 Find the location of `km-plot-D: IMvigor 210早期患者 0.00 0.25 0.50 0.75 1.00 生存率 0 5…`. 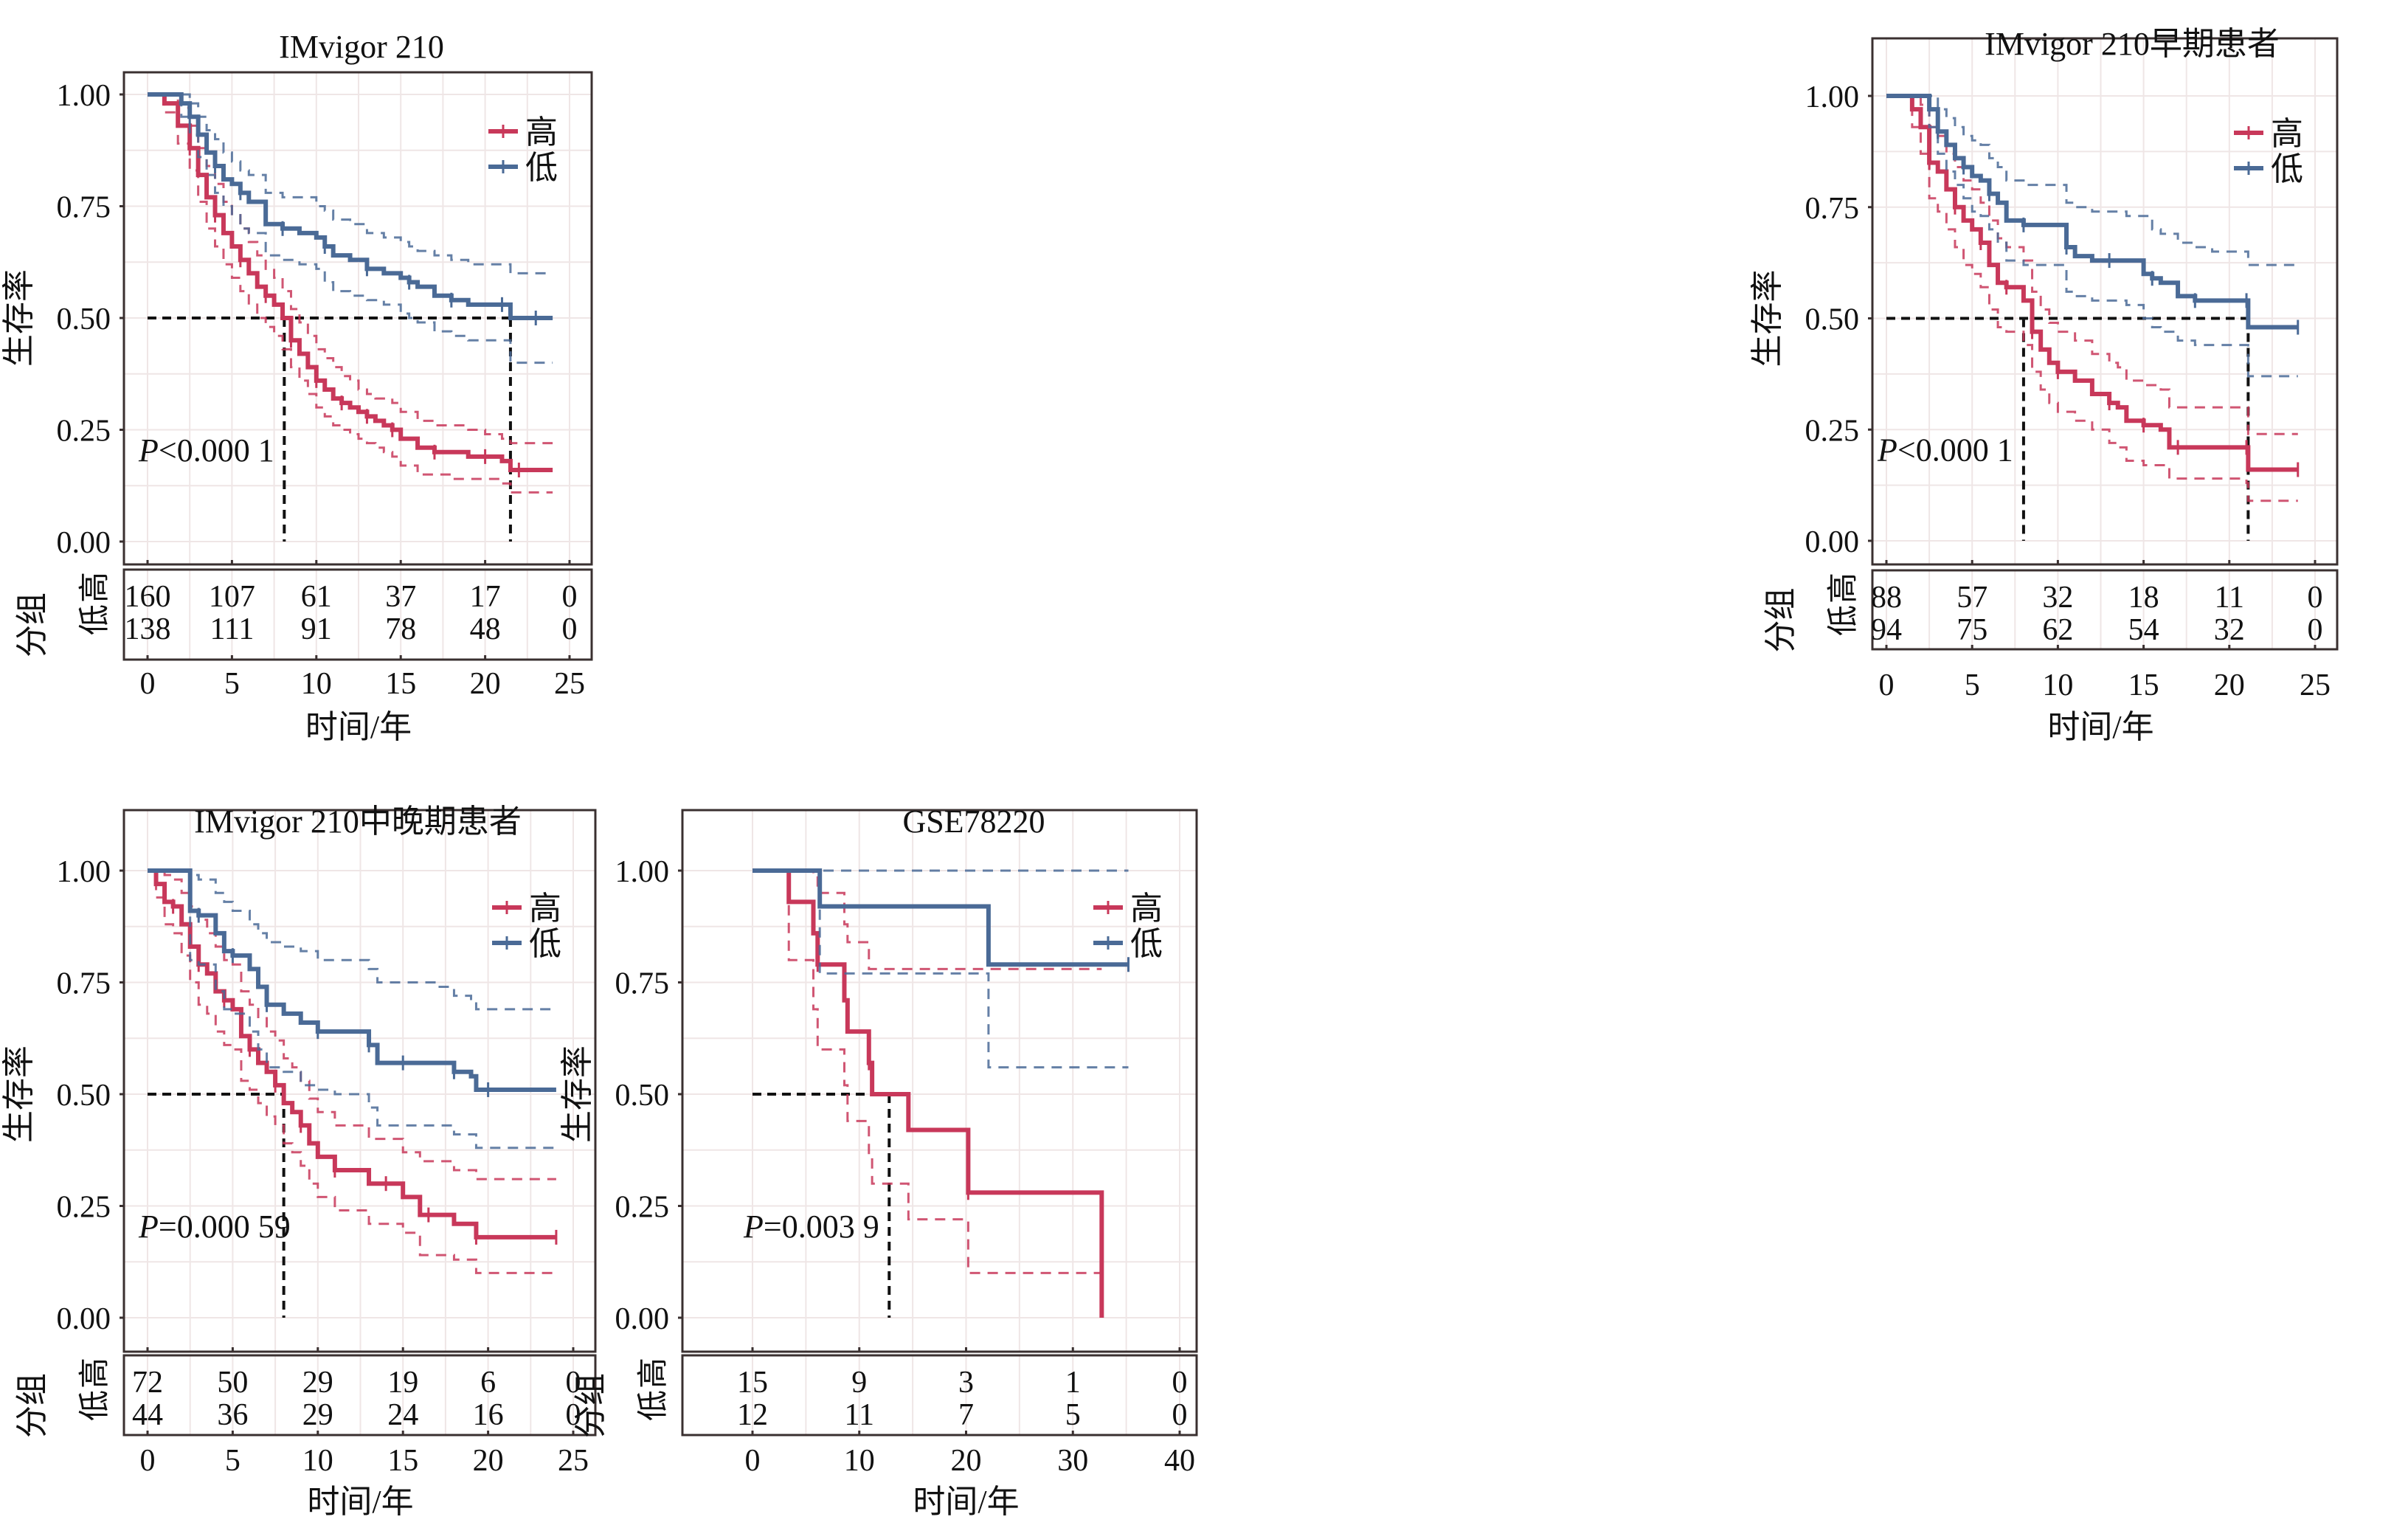

km-plot-D: IMvigor 210早期患者 0.00 0.25 0.50 0.75 1.00 生存率 0 5… is located at coordinates (2044, 385).